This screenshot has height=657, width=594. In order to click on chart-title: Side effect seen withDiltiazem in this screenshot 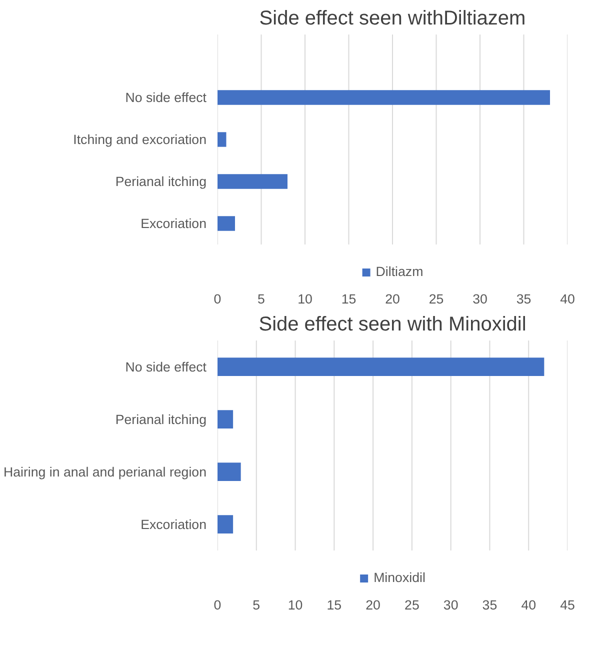, I will do `click(392, 19)`.